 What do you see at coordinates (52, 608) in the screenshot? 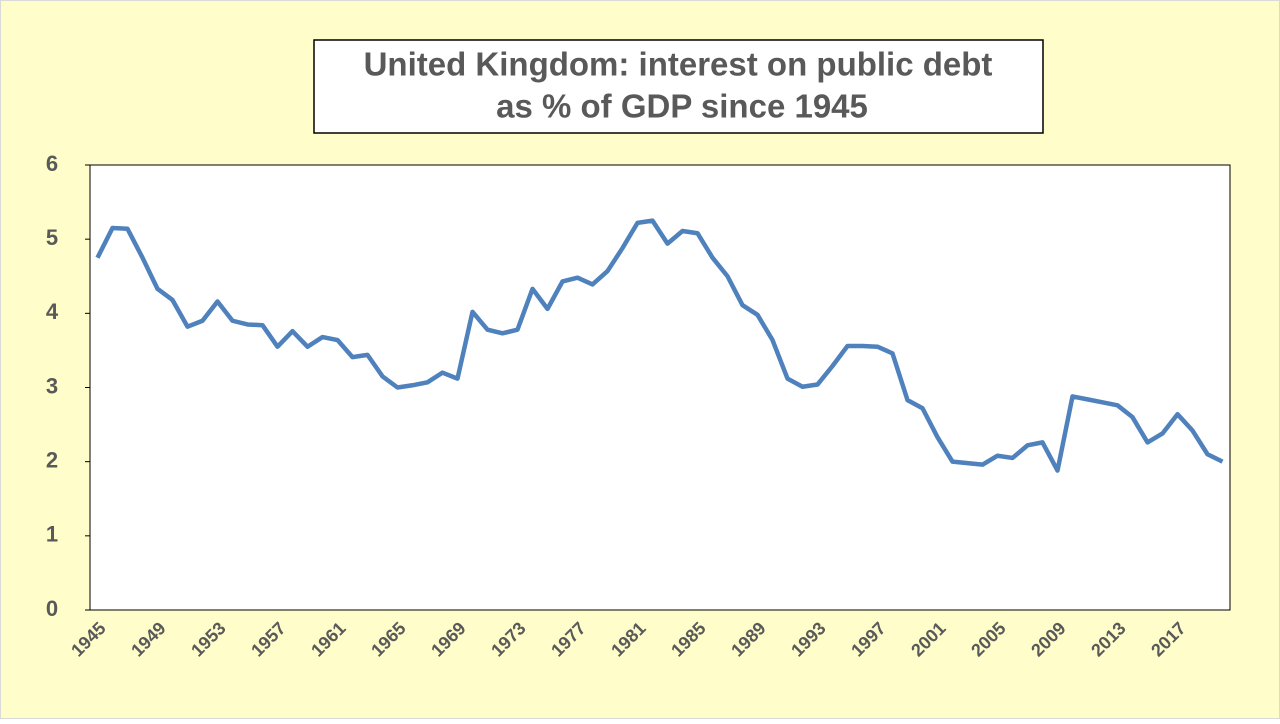
I see `y-tick-label: 0` at bounding box center [52, 608].